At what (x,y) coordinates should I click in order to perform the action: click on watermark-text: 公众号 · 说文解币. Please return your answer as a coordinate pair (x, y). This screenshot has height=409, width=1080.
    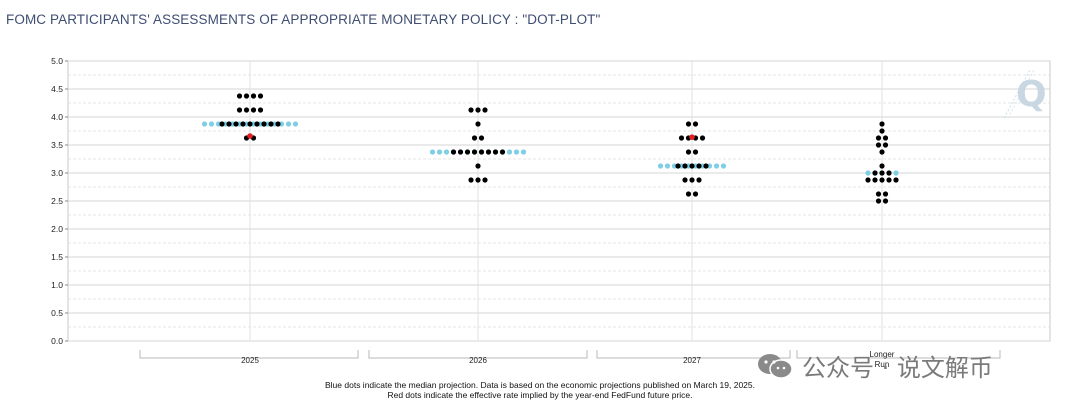
    Looking at the image, I should click on (897, 368).